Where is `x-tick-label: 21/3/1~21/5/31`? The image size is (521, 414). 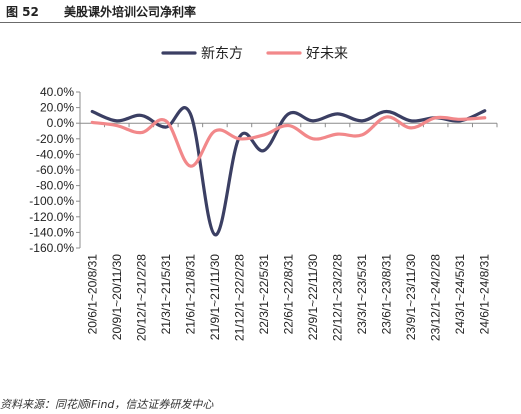
x-tick-label: 21/3/1~21/5/31 is located at coordinates (166, 294).